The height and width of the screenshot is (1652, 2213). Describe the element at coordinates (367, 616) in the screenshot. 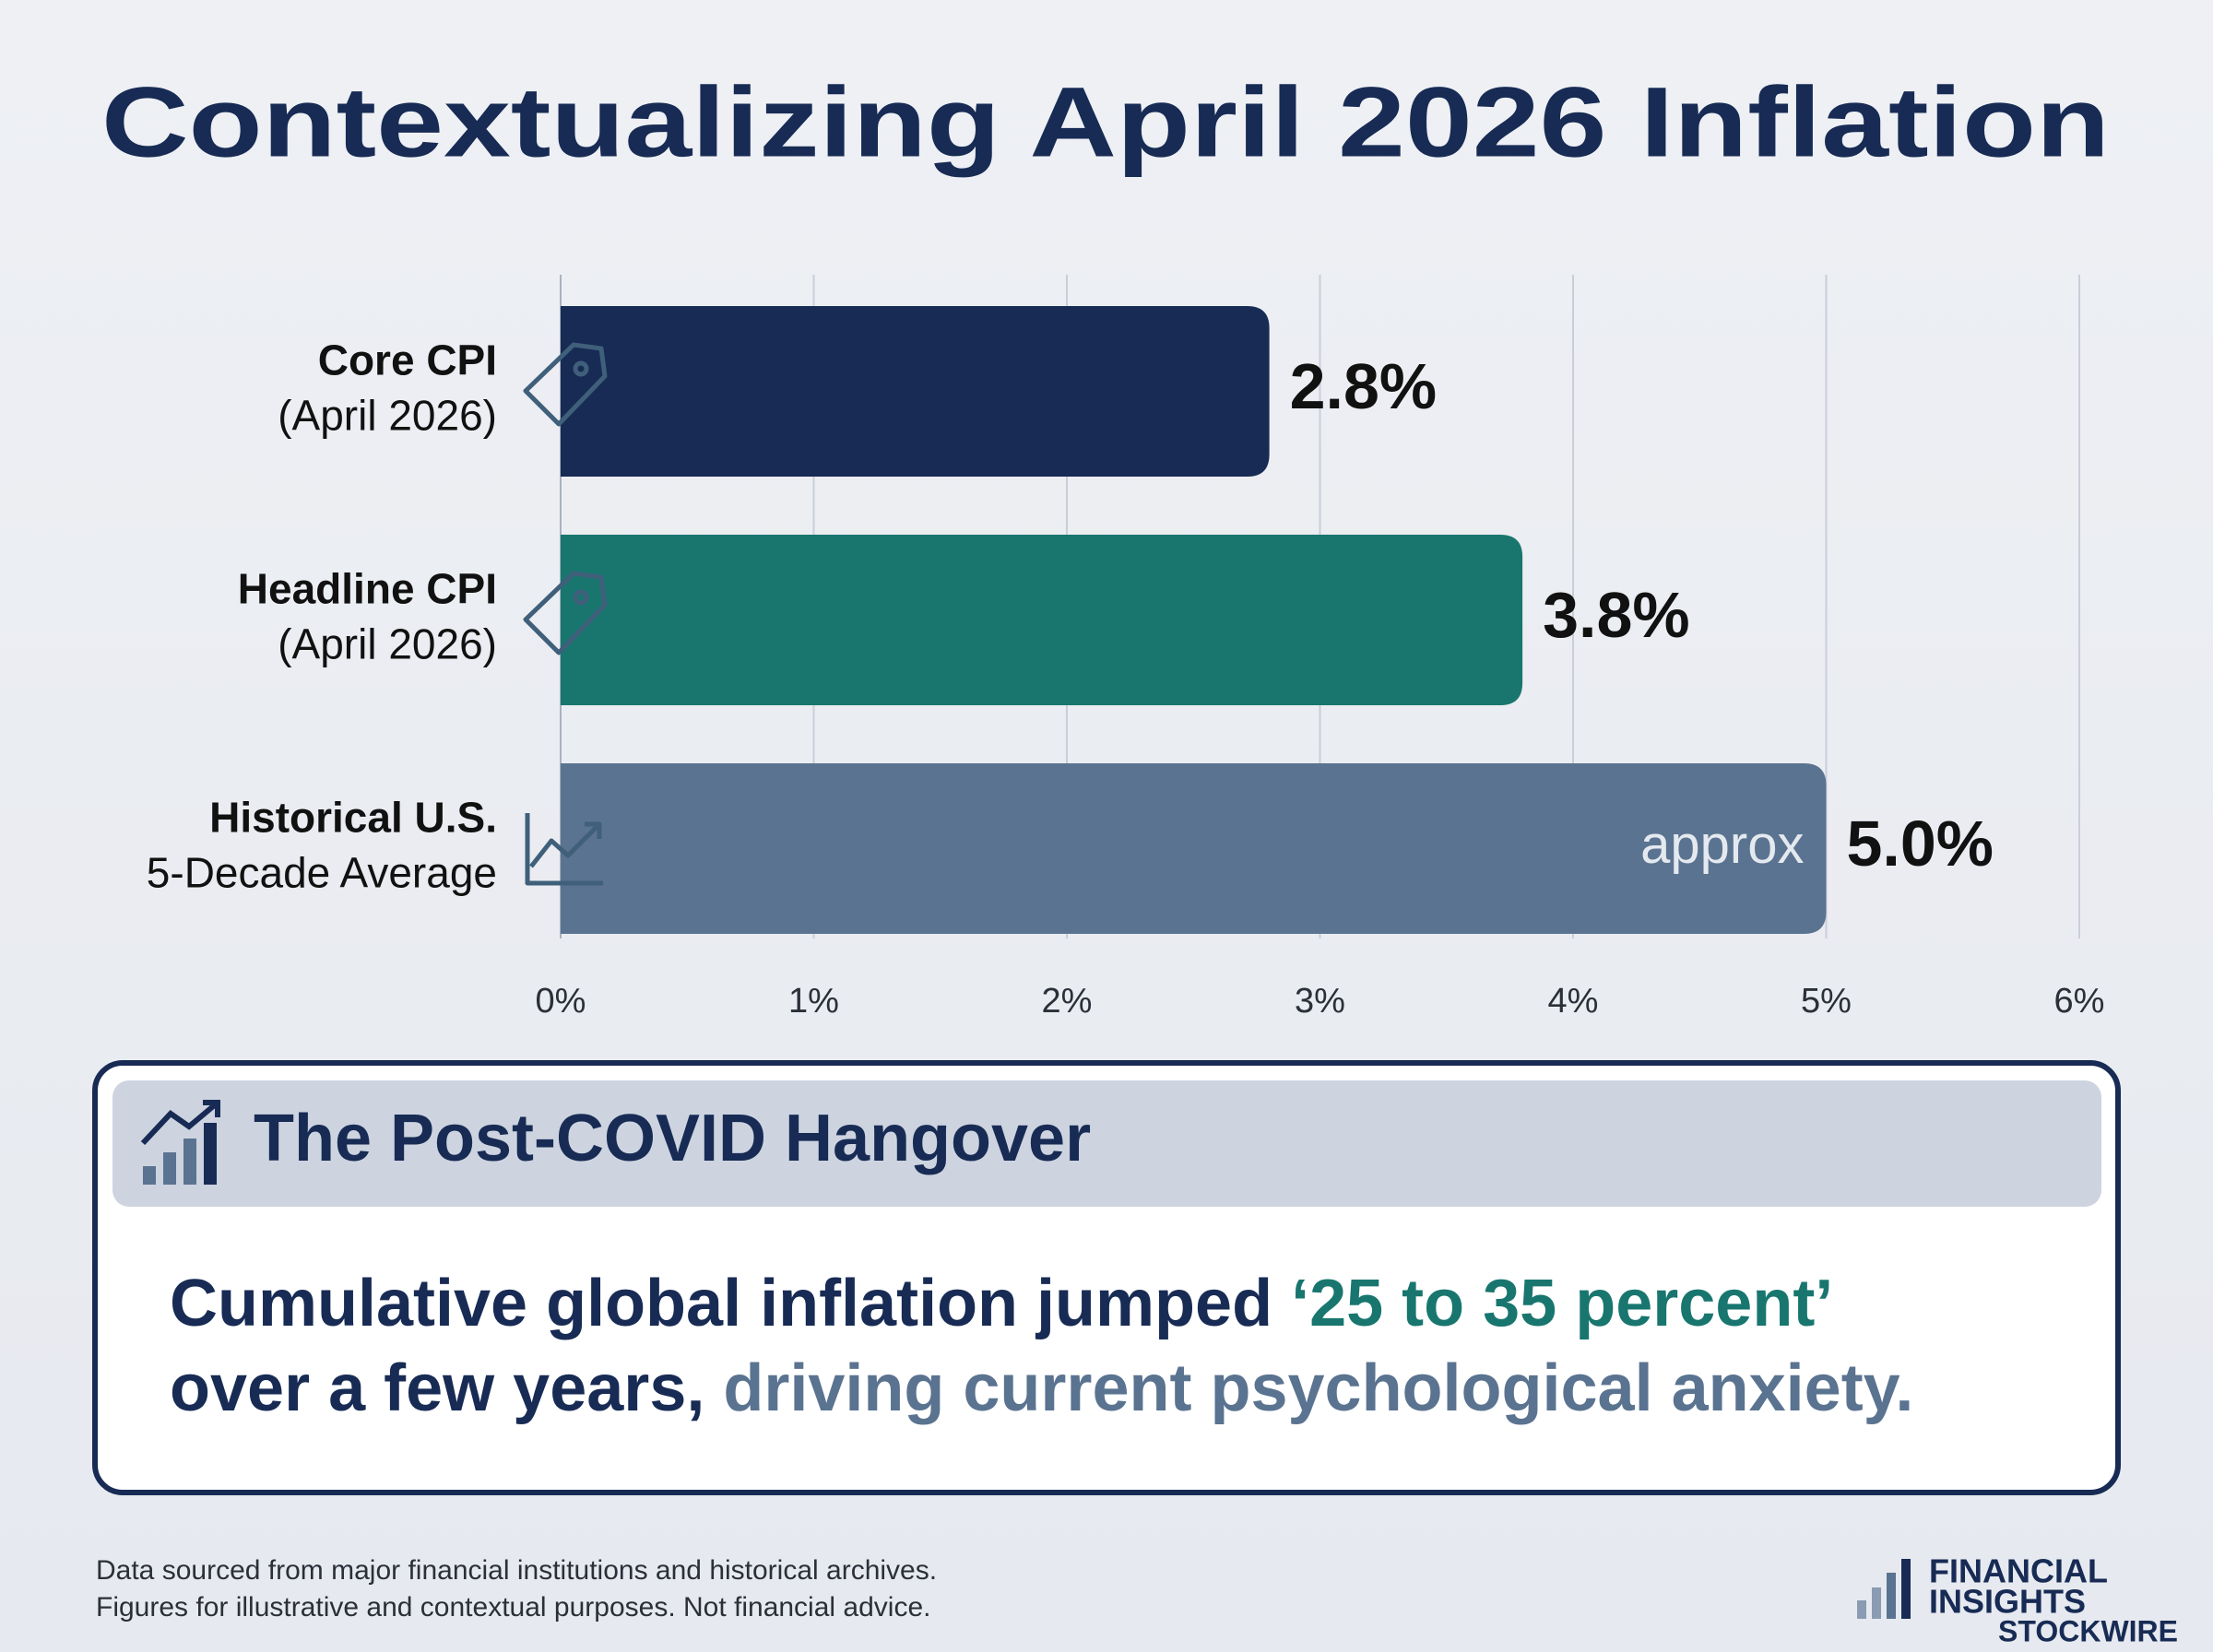

I see `category-label: Headline CPI (April 2026)` at that location.